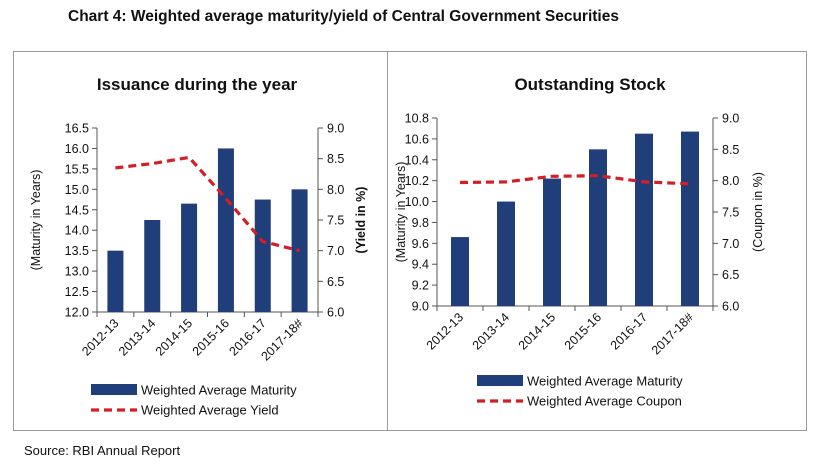 This screenshot has height=472, width=820. What do you see at coordinates (417, 202) in the screenshot?
I see `outstanding-y-tick-label: 10.0` at bounding box center [417, 202].